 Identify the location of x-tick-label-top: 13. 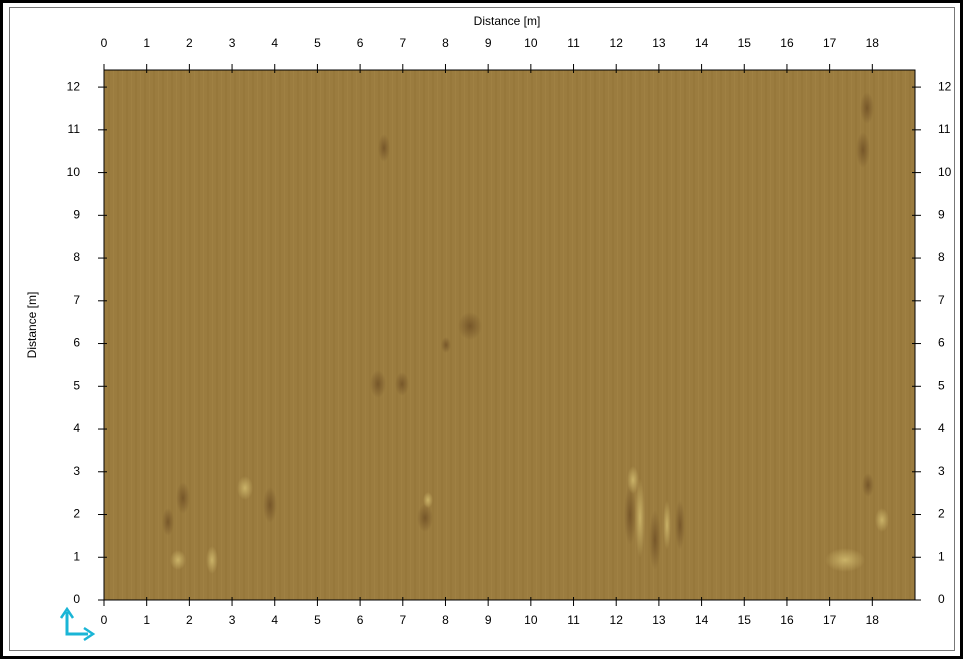
(659, 43).